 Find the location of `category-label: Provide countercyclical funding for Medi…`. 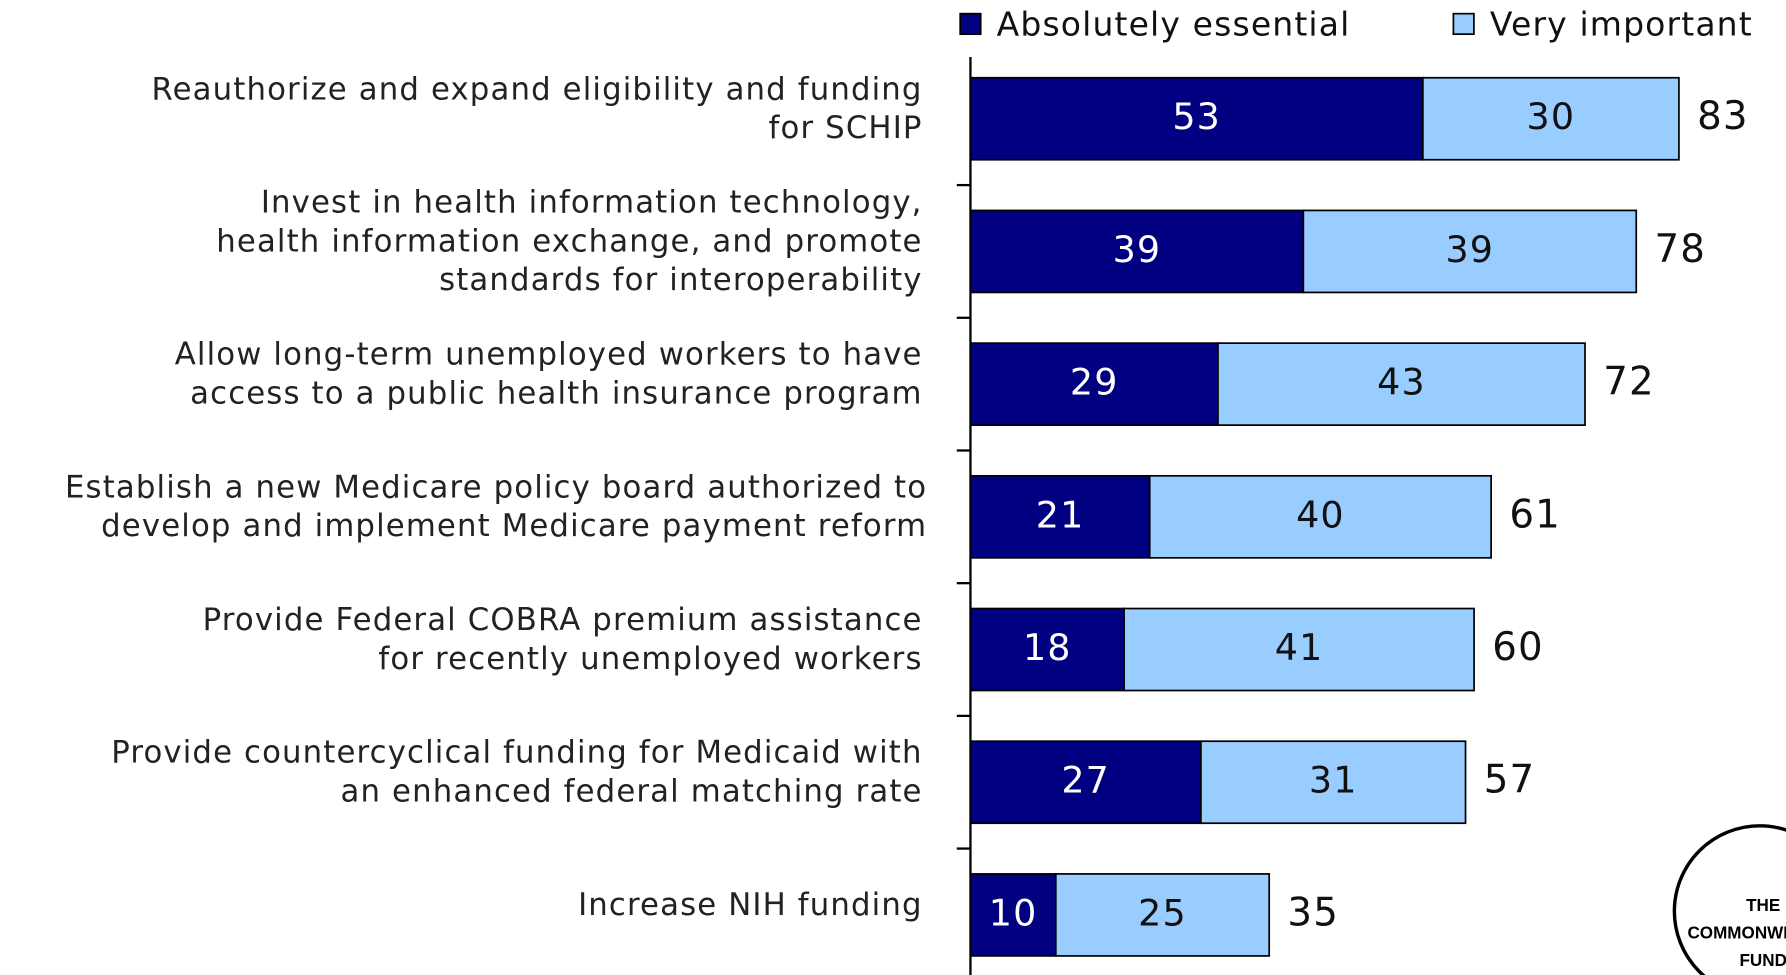

category-label: Provide countercyclical funding for Medi… is located at coordinates (516, 771).